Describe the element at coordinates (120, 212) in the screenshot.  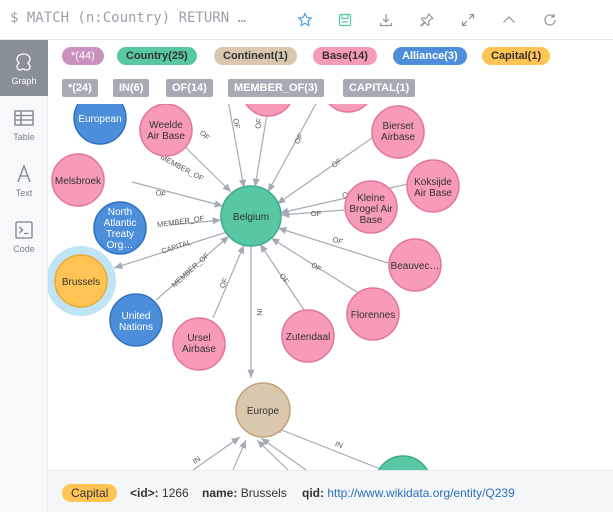
I see `node-label-nato-1: North` at that location.